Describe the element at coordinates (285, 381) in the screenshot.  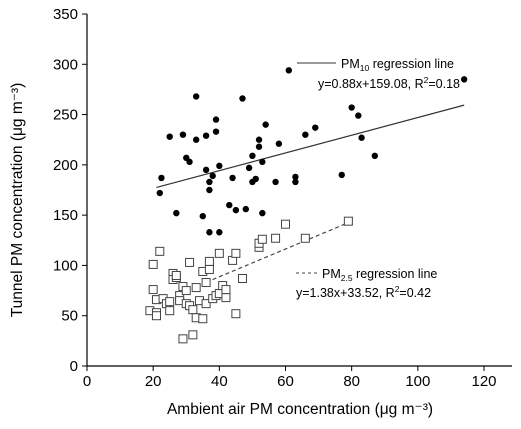
I see `x-tick-label: 60` at that location.